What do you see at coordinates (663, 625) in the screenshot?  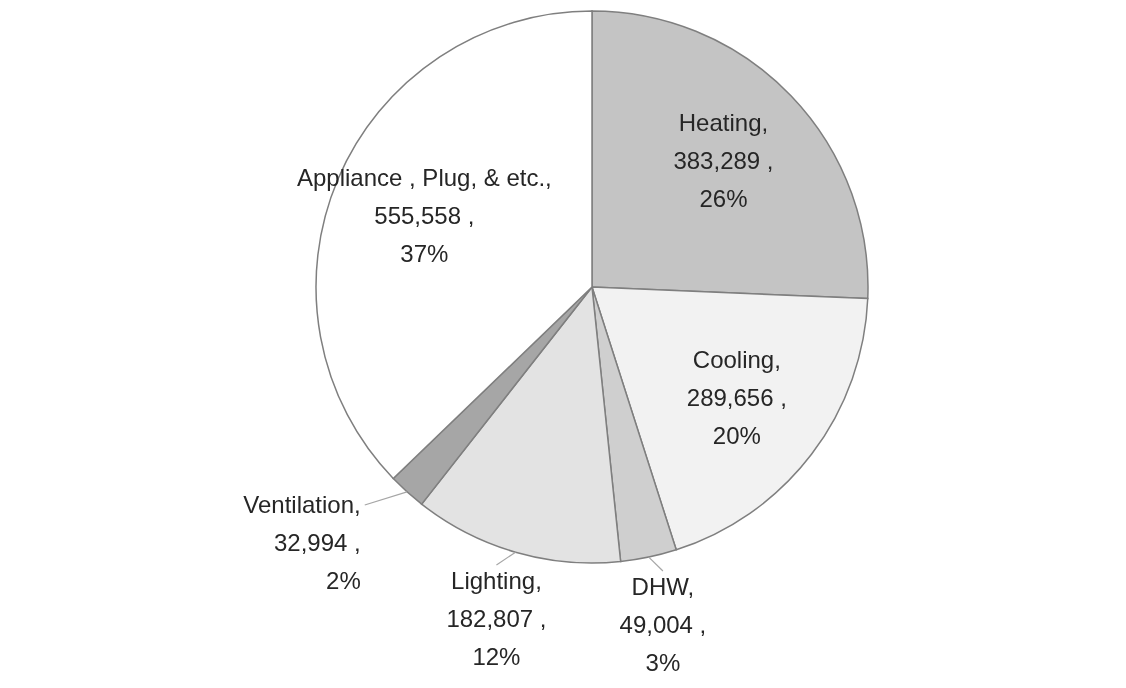 I see `slice-label: DHW, 49,004 , 3%` at bounding box center [663, 625].